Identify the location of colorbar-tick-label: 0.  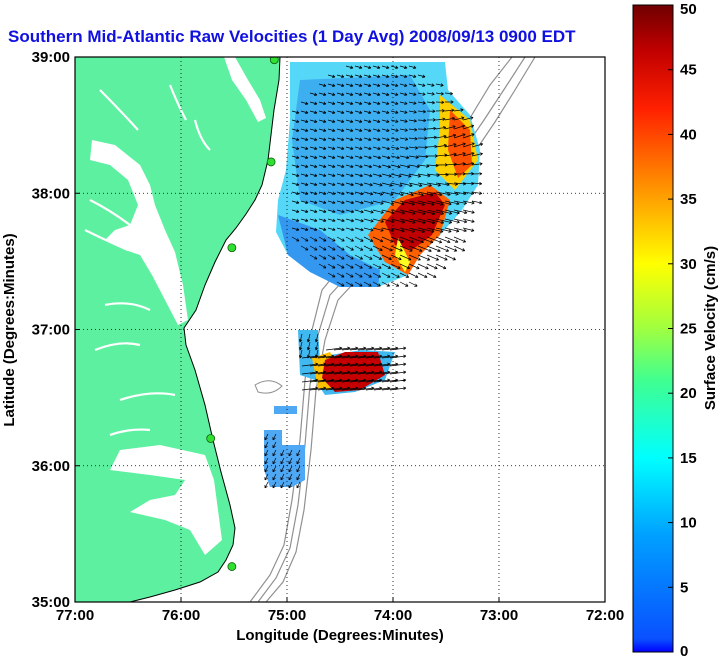
(684, 651).